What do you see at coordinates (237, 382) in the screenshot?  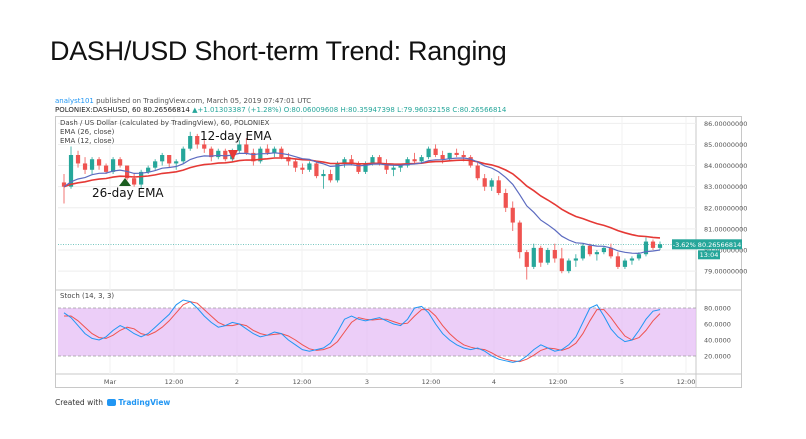 I see `time-tick-label: 2` at bounding box center [237, 382].